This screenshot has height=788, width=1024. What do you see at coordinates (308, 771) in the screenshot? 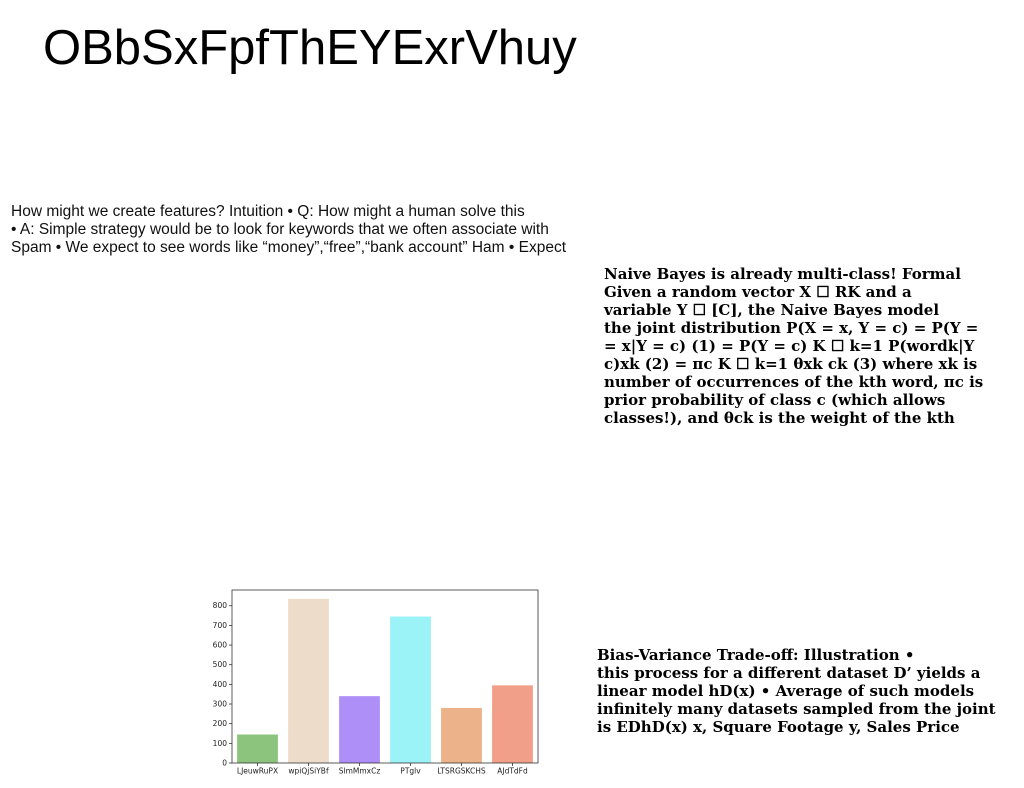
I see `x-tick-label: wpiQjSiYBf` at bounding box center [308, 771].